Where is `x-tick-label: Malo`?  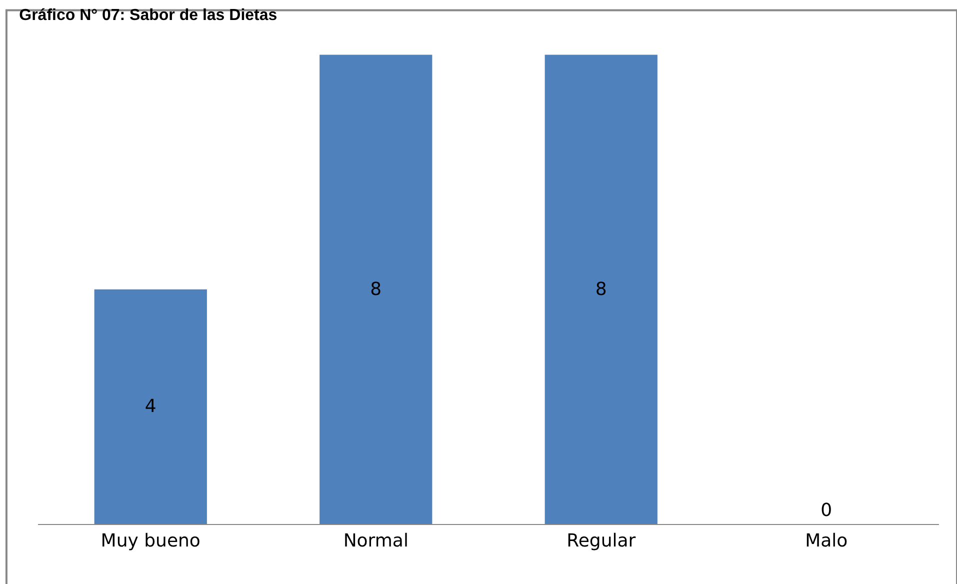
x-tick-label: Malo is located at coordinates (826, 541).